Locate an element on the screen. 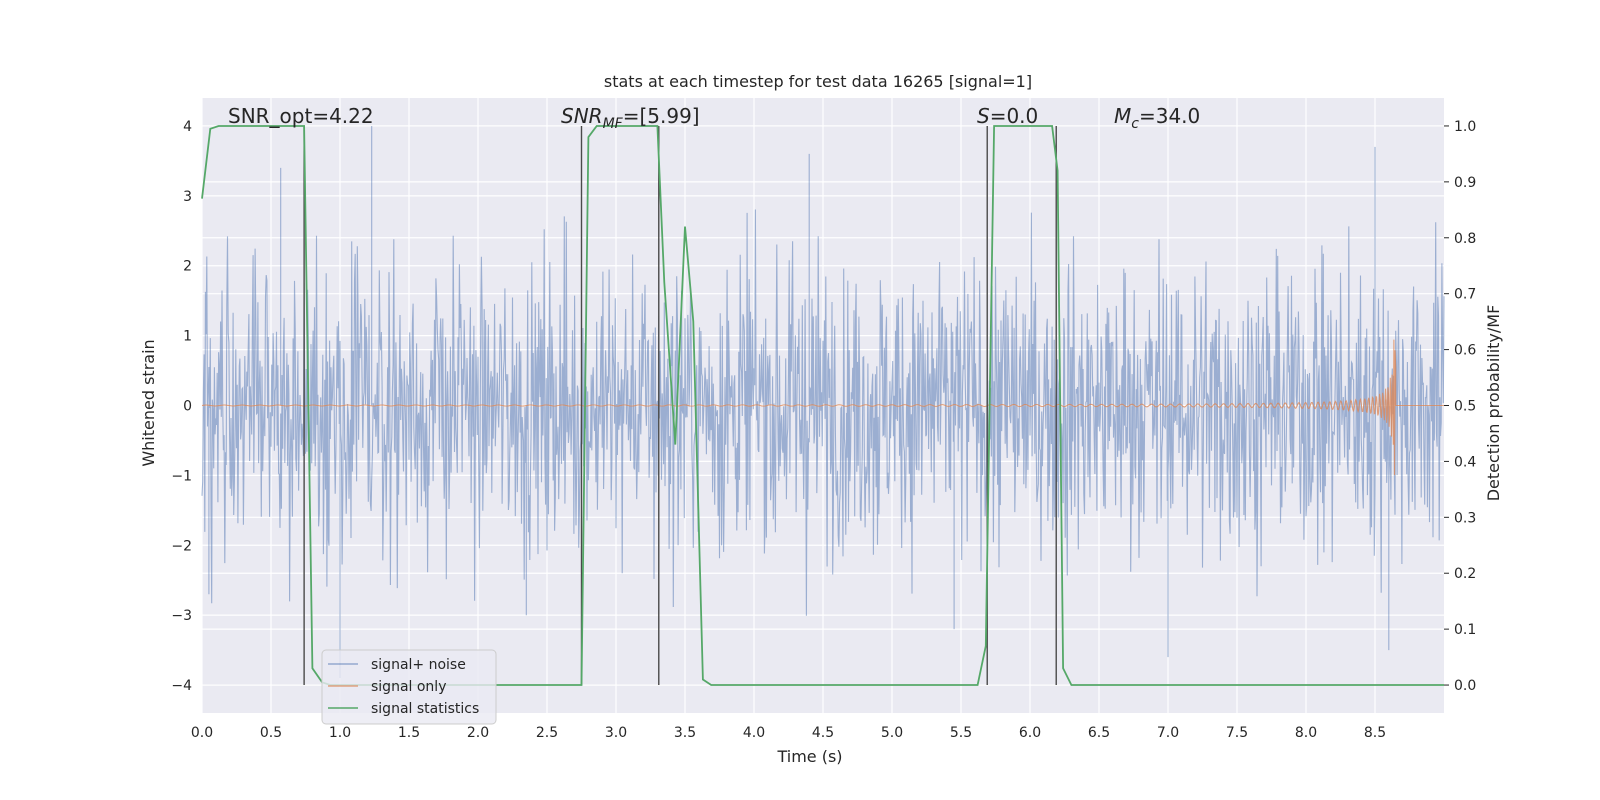 This screenshot has height=800, width=1600. annotation-mc-main: M is located at coordinates (1122, 116).